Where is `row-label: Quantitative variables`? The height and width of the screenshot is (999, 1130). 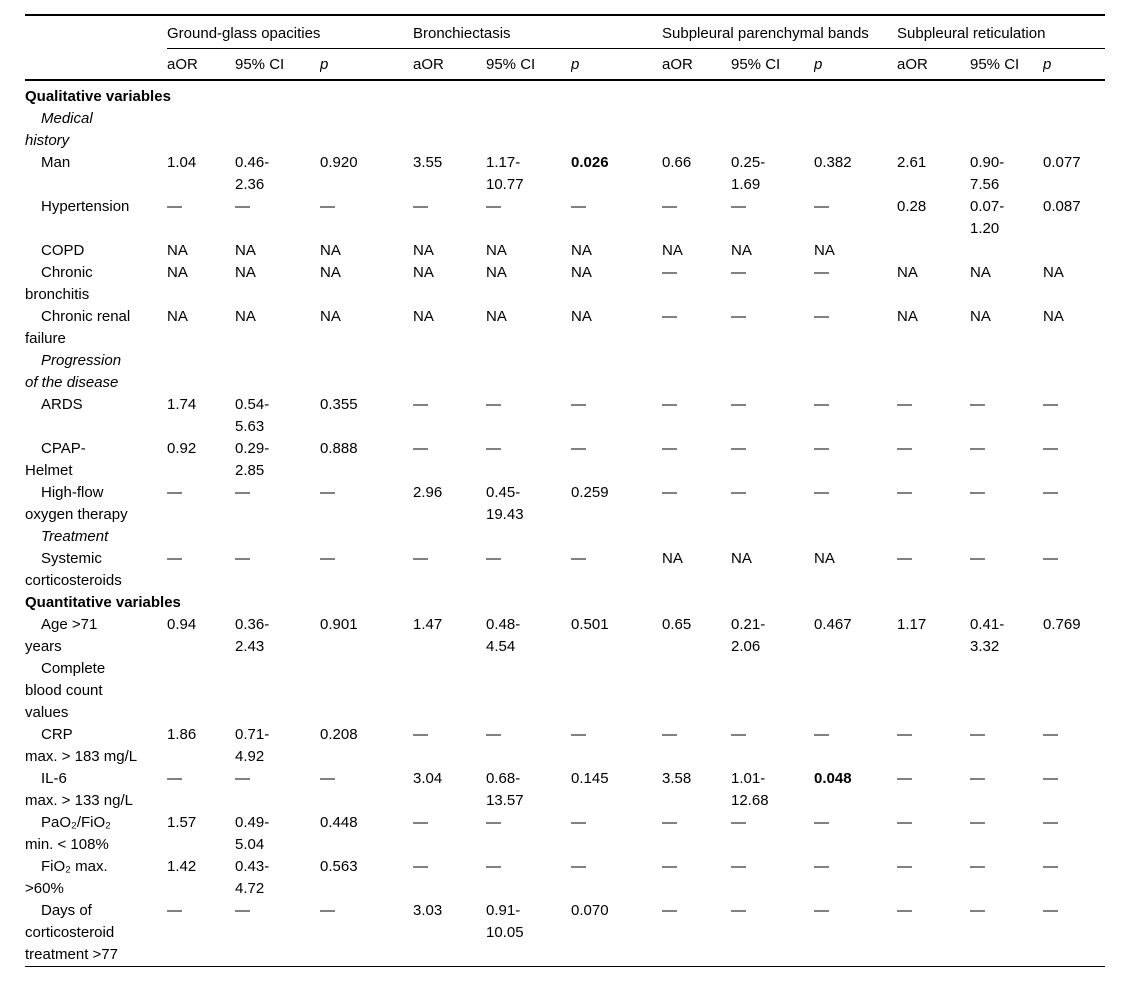
row-label: Quantitative variables is located at coordinates (103, 602).